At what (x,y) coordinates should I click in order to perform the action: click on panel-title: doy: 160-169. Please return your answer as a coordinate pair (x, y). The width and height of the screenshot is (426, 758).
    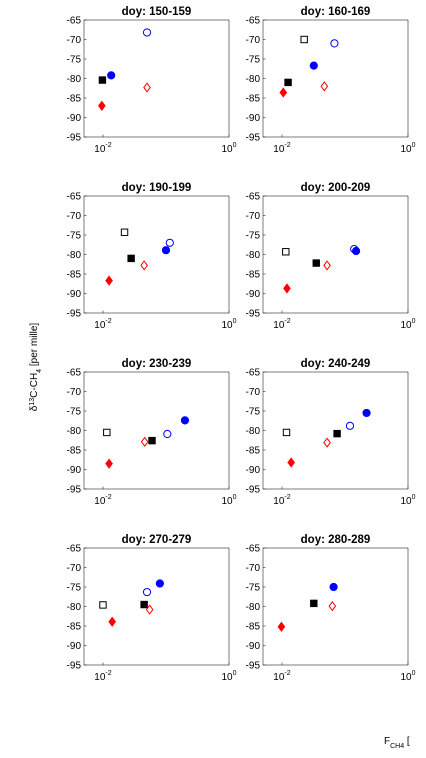
    Looking at the image, I should click on (336, 12).